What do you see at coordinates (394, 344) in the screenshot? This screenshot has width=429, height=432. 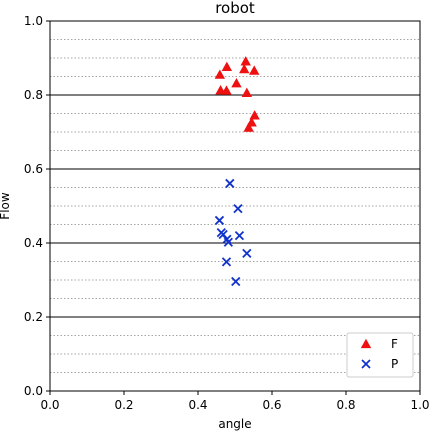 I see `legend-label-f: F` at bounding box center [394, 344].